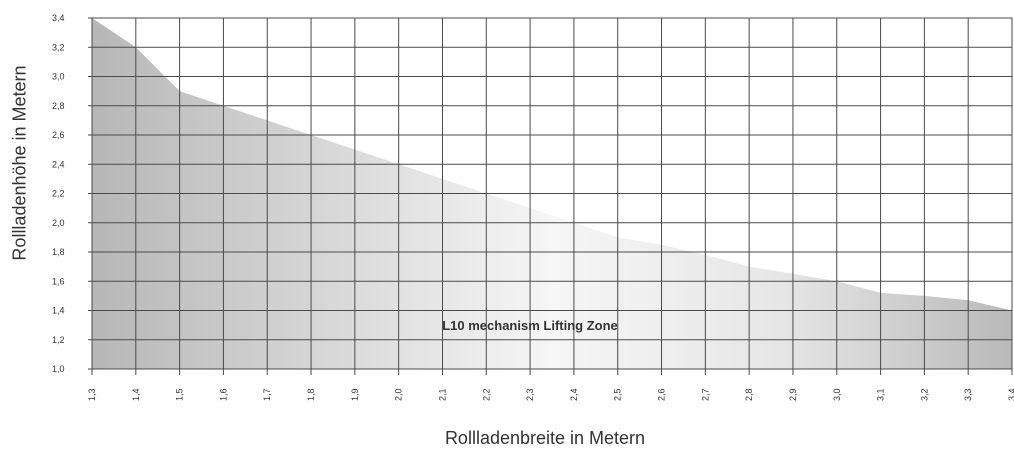 The width and height of the screenshot is (1014, 452). What do you see at coordinates (58, 18) in the screenshot?
I see `y-tick-label: 3,4` at bounding box center [58, 18].